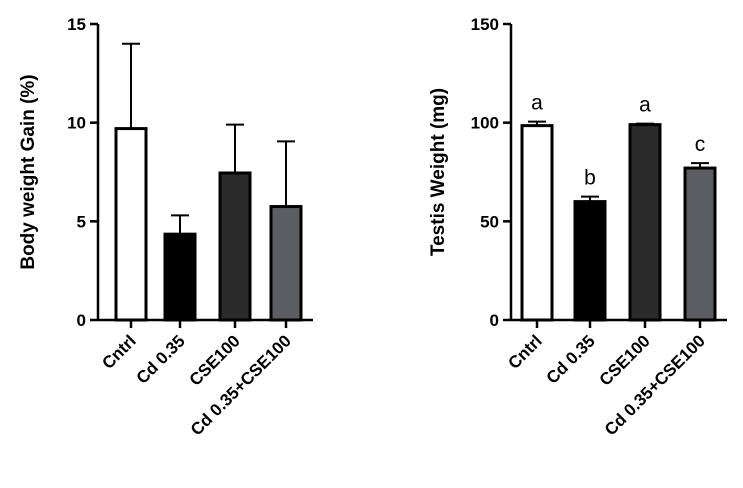  Describe the element at coordinates (76, 123) in the screenshot. I see `y-tick-label: 10` at that location.